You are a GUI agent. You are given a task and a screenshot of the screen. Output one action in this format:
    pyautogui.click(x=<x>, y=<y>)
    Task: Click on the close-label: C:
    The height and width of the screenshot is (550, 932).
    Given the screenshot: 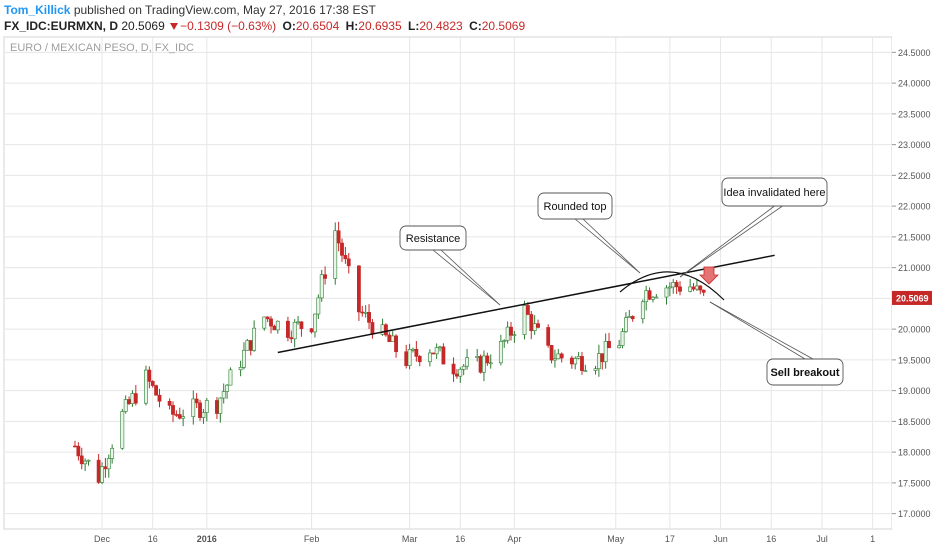 What is the action you would take?
    pyautogui.click(x=475, y=26)
    